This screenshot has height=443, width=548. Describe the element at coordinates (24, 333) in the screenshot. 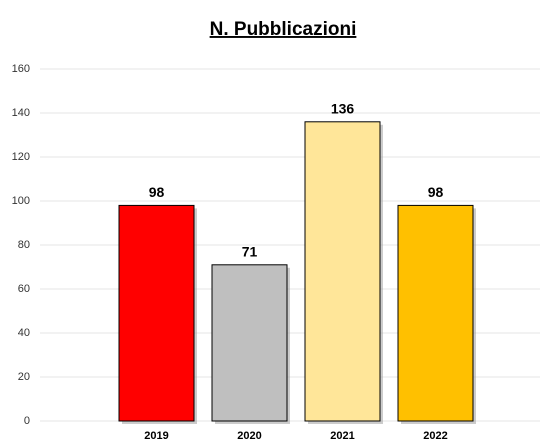

I see `y-tick-label: 40` at that location.